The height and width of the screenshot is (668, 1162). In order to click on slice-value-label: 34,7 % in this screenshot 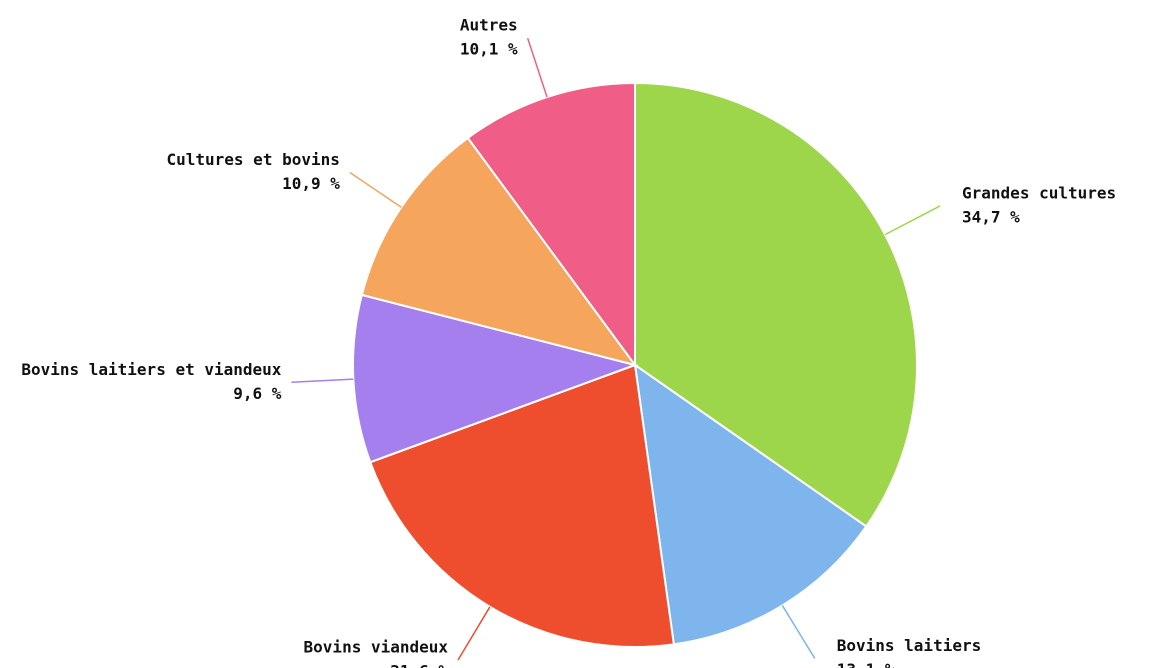, I will do `click(991, 216)`.